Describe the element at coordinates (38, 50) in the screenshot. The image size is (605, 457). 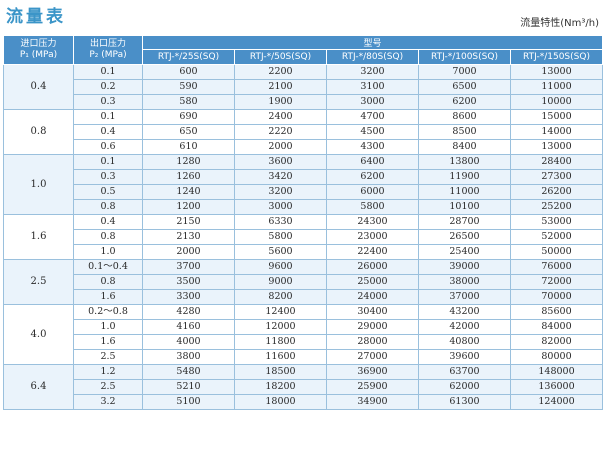
I see `inlet-pressure-header: 进口压力 P₁ (MPa)` at that location.